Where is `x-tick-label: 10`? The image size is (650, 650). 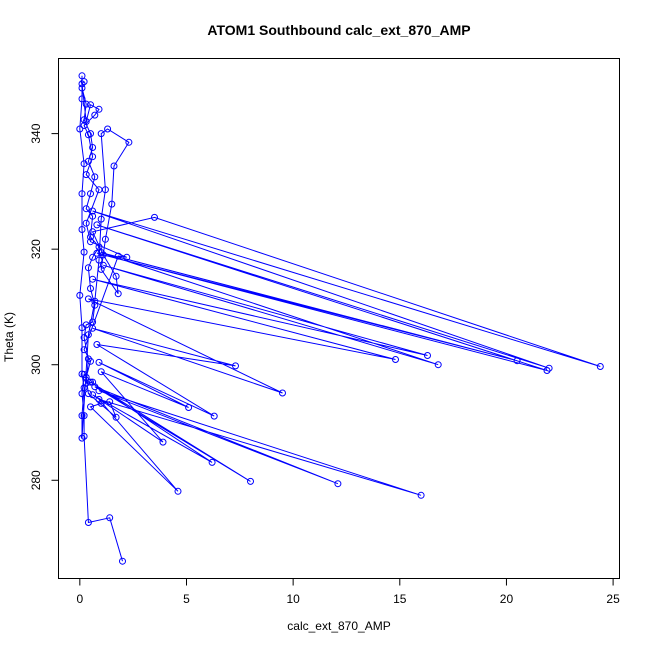 x-tick-label: 10 is located at coordinates (293, 599).